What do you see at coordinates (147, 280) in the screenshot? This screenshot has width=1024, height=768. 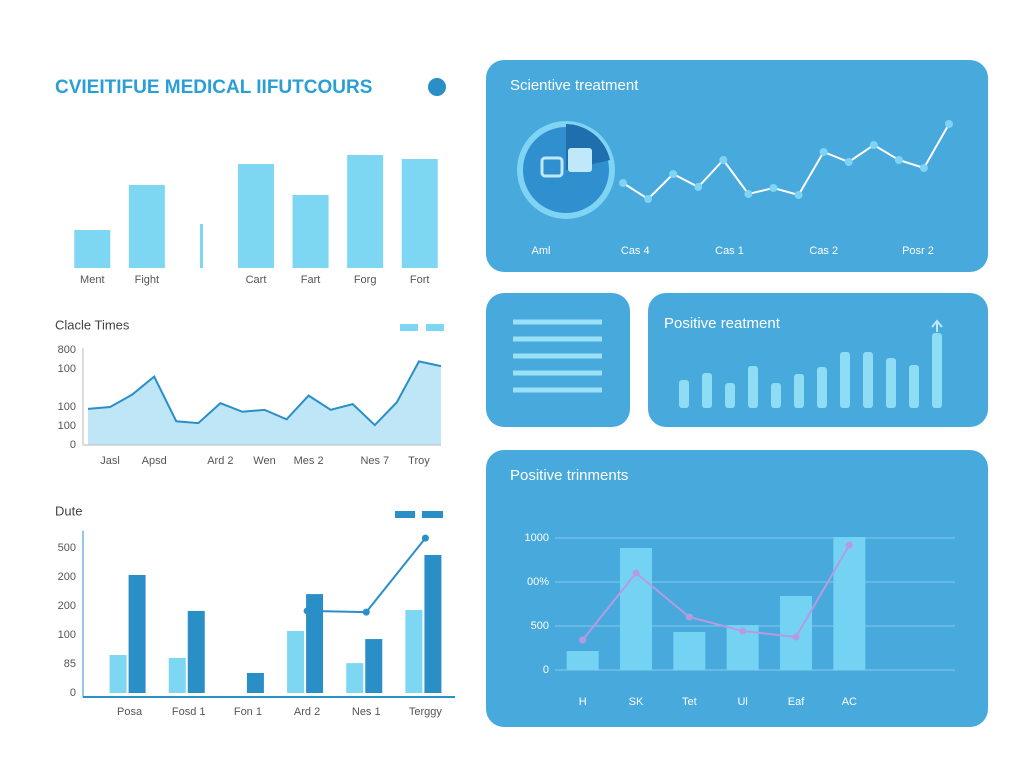 I see `x-tick-label: Fight` at bounding box center [147, 280].